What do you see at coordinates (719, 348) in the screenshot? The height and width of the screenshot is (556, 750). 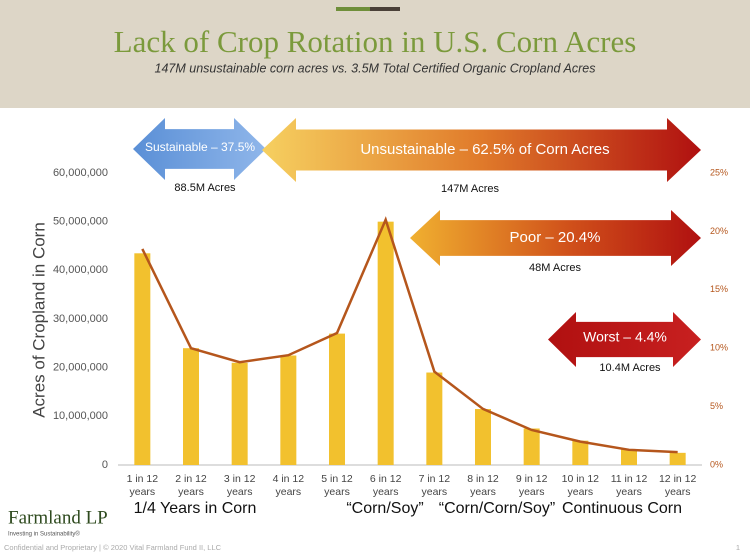 I see `y2-tick-label: 10%` at bounding box center [719, 348].